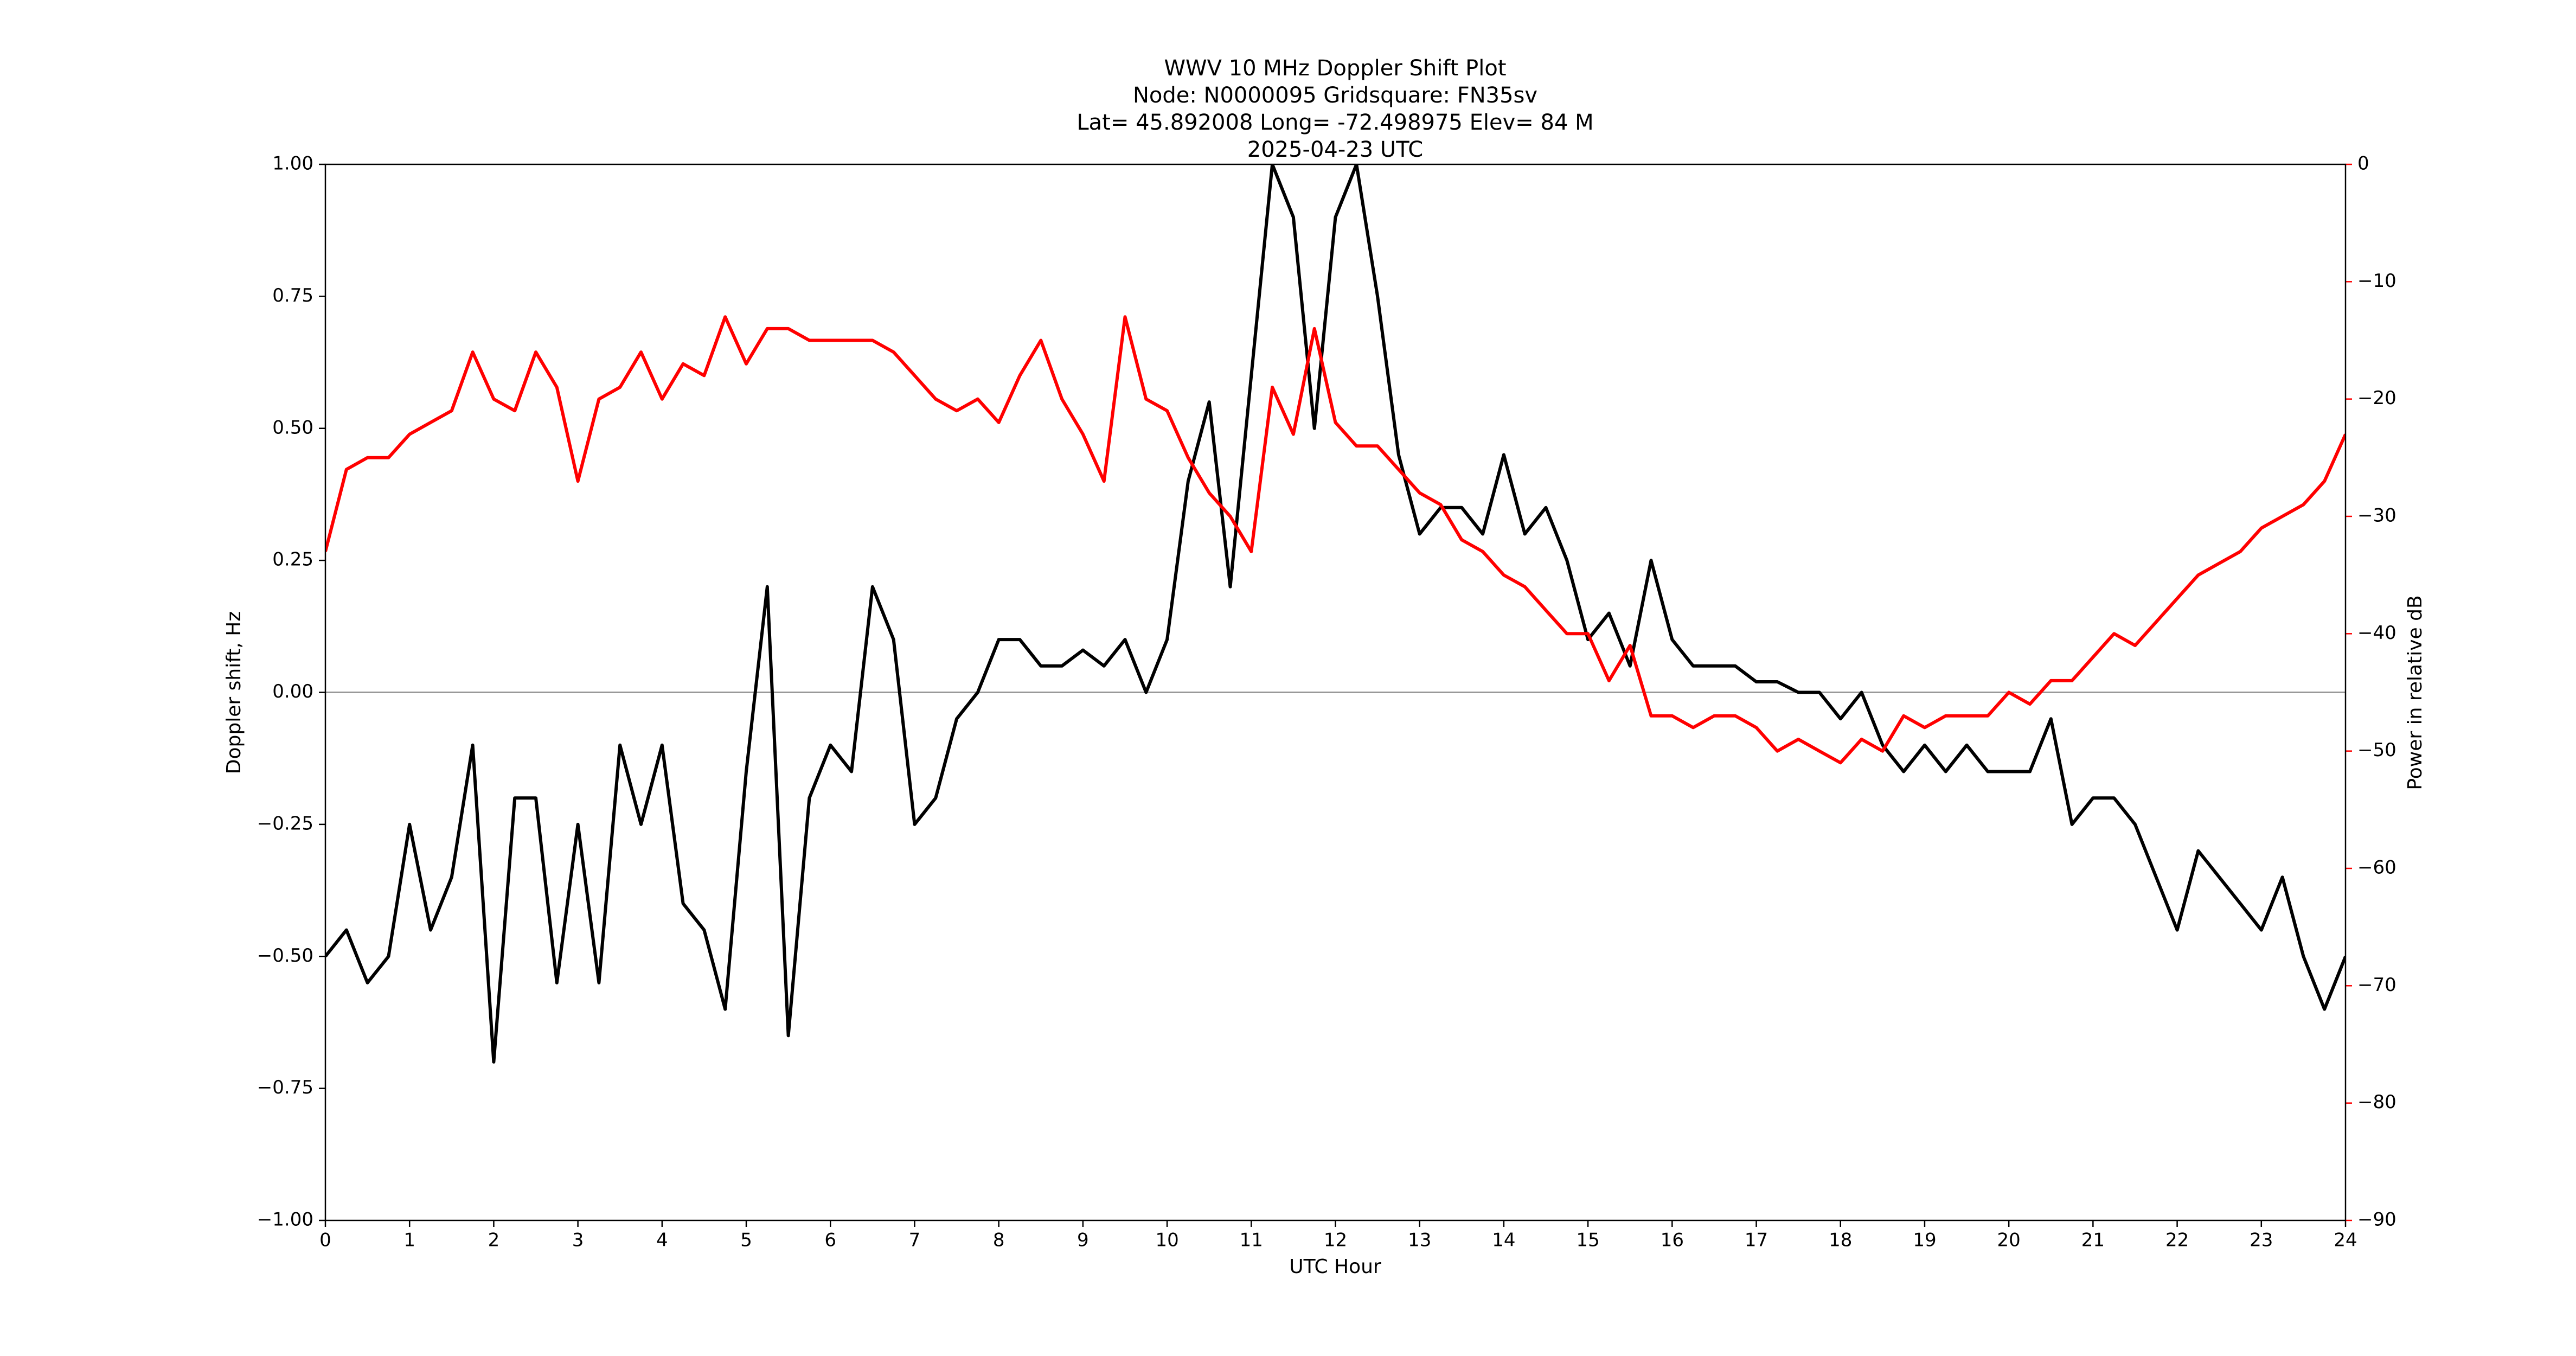 Image resolution: width=2576 pixels, height=1356 pixels. What do you see at coordinates (1336, 1240) in the screenshot?
I see `x-tick-label: 12` at bounding box center [1336, 1240].